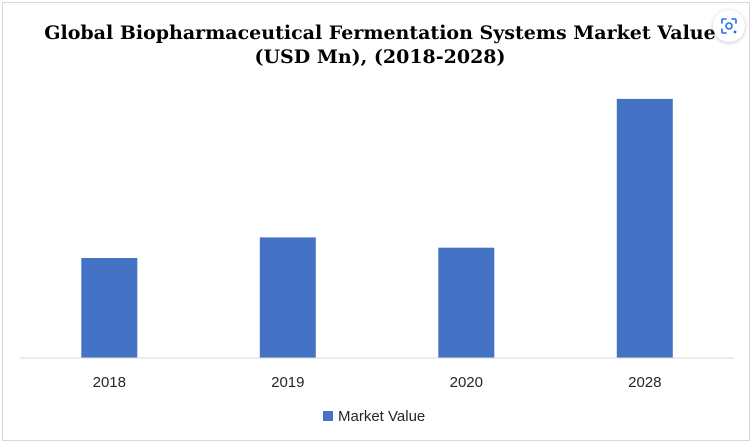 The image size is (754, 445). I want to click on bar-2020, so click(466, 302).